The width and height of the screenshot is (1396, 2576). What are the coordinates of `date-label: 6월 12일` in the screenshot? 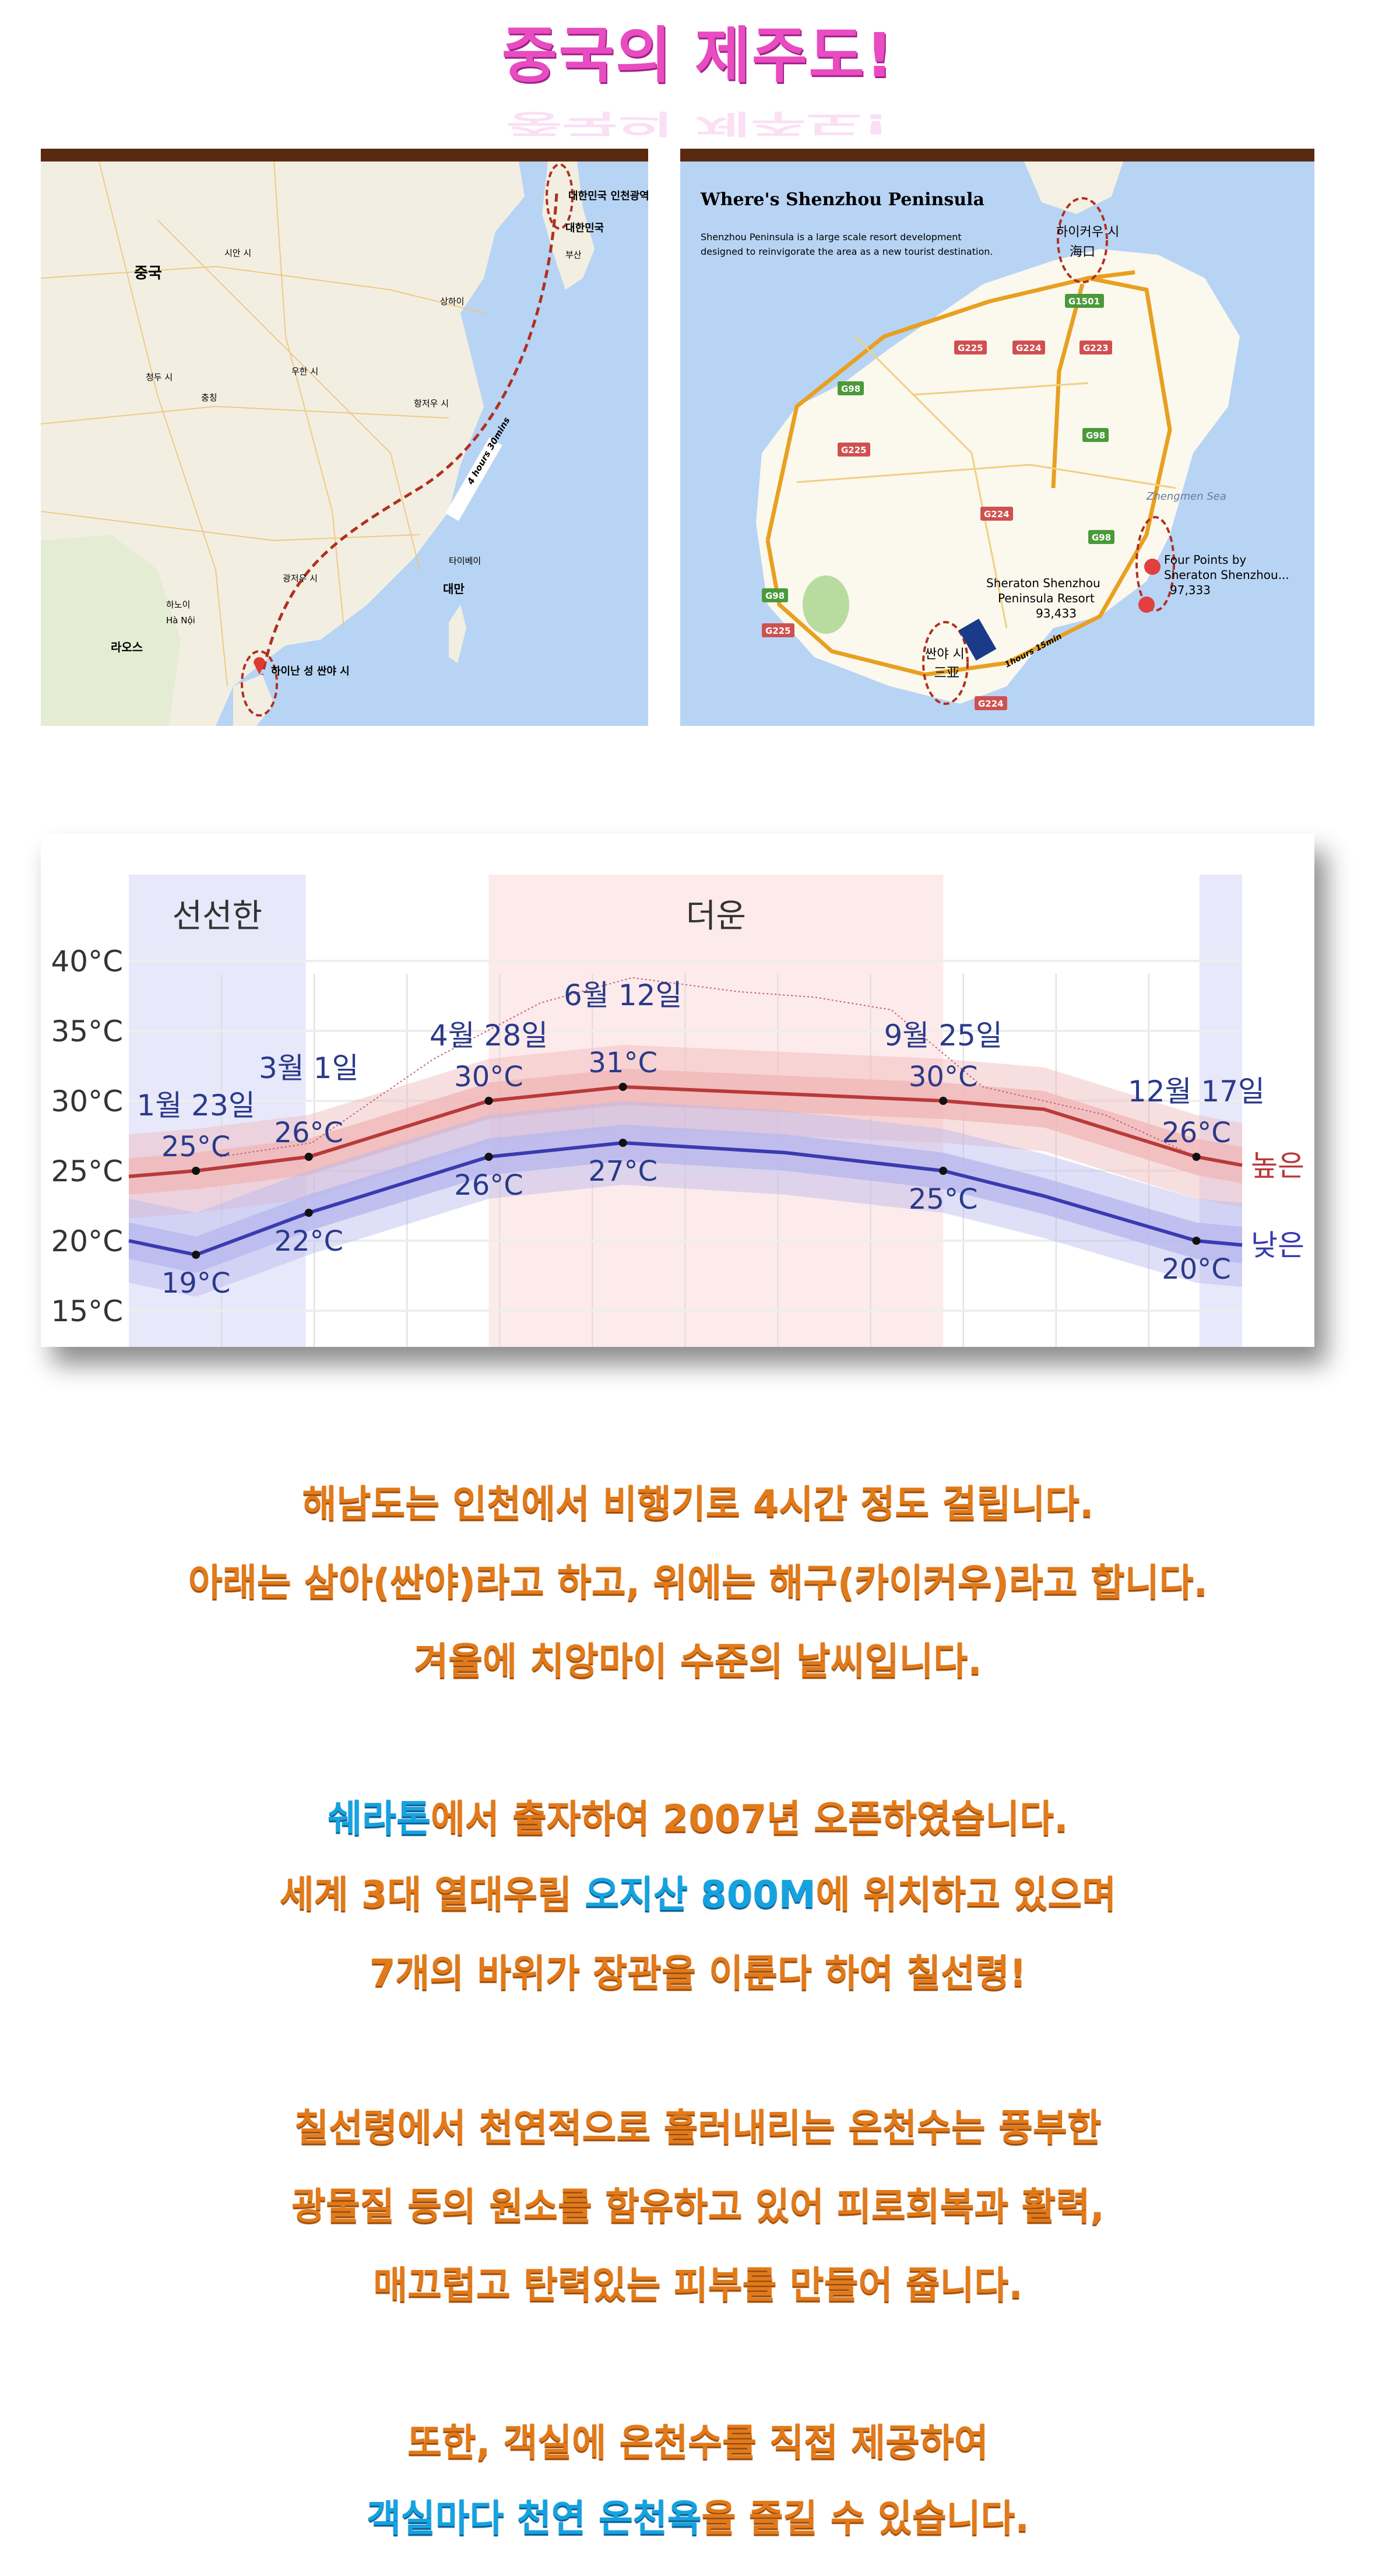 It's located at (623, 995).